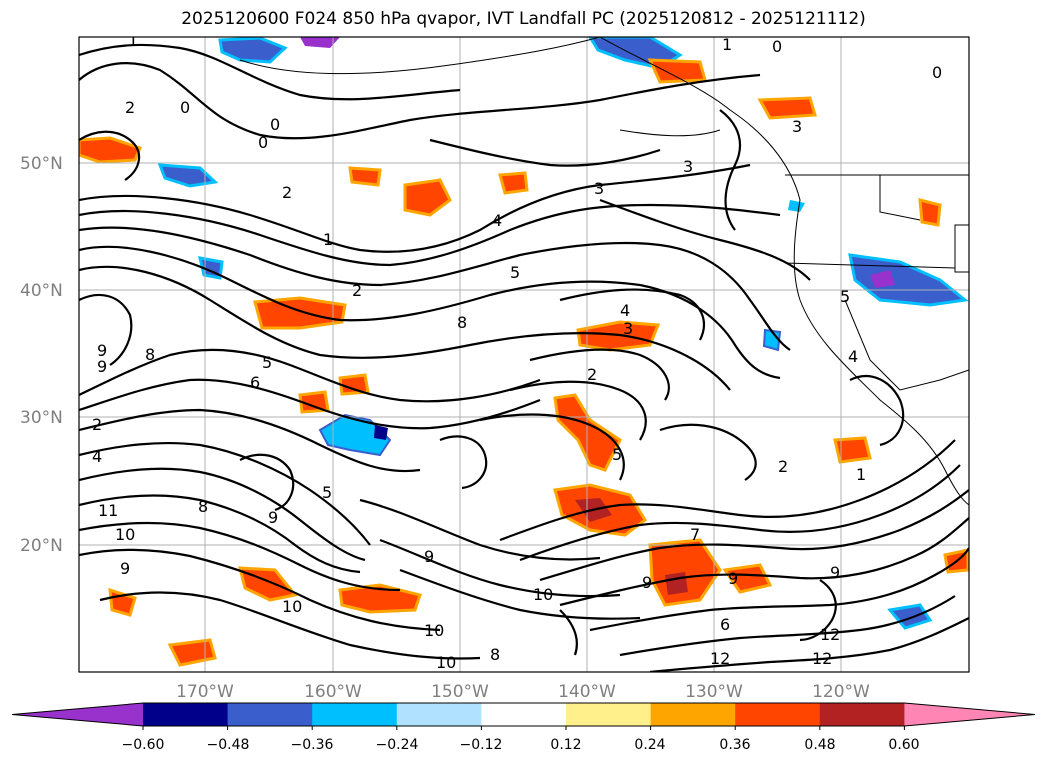 This screenshot has width=1047, height=765. Describe the element at coordinates (108, 510) in the screenshot. I see `contour-label: 11` at that location.